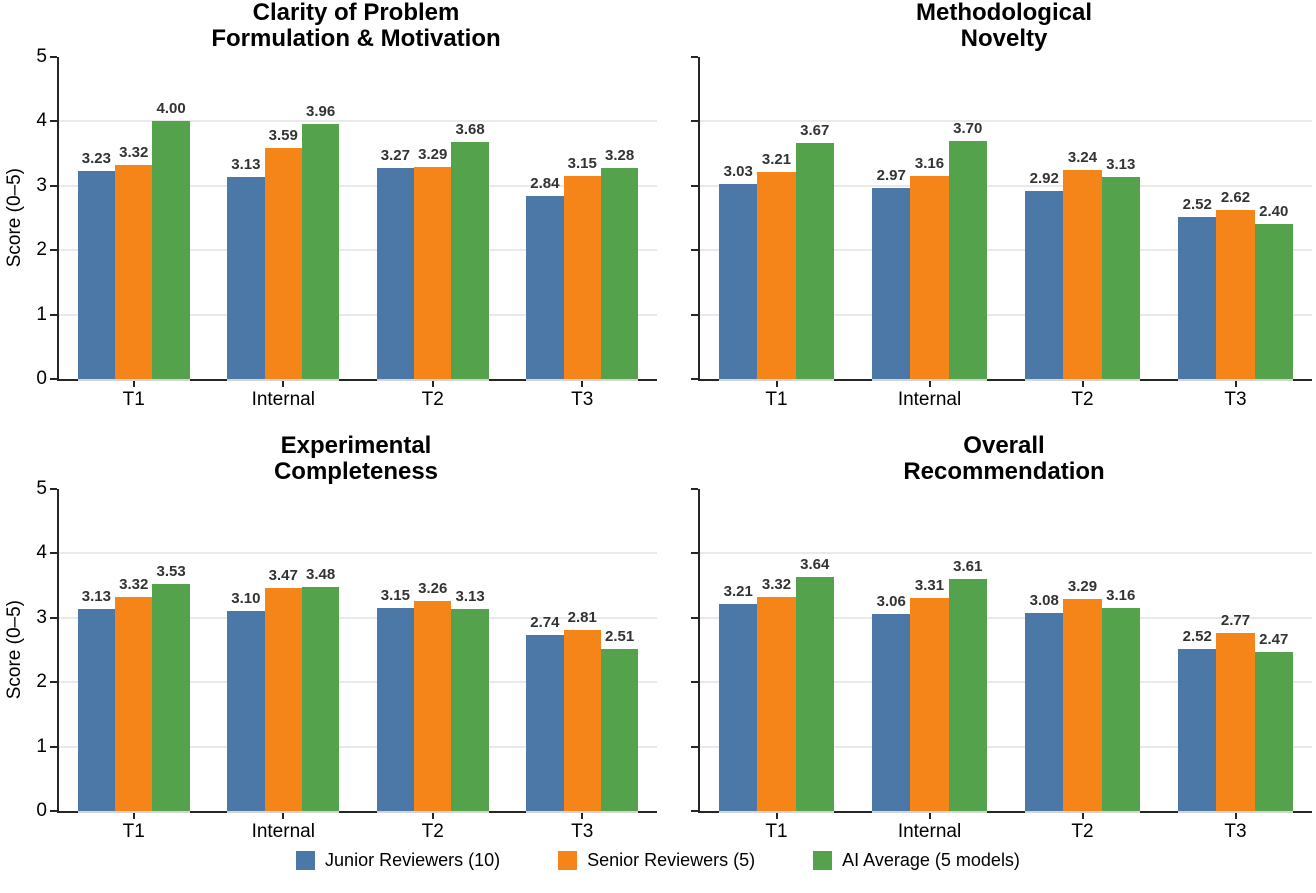 This screenshot has height=893, width=1316. What do you see at coordinates (1235, 399) in the screenshot?
I see `x-tick-label: T3` at bounding box center [1235, 399].